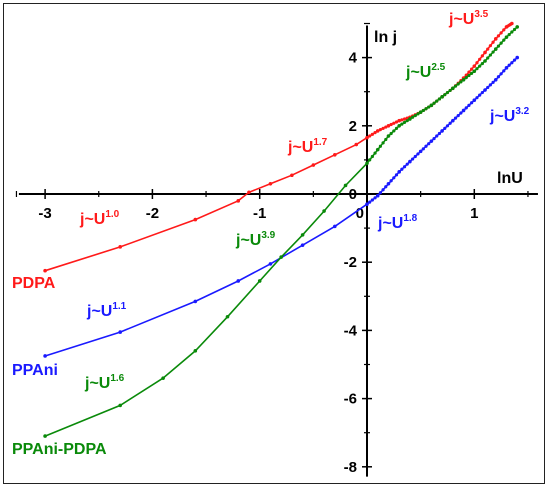 The image size is (550, 489). Describe the element at coordinates (468, 18) in the screenshot. I see `annotation-pdpa-3-5: j~U3.5` at that location.